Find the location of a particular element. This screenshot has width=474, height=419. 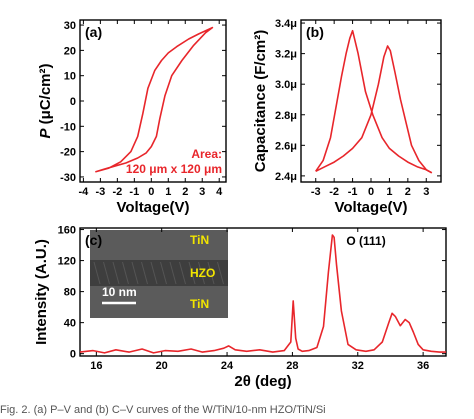

area-annotation-line1: Area: is located at coordinates (206, 154).